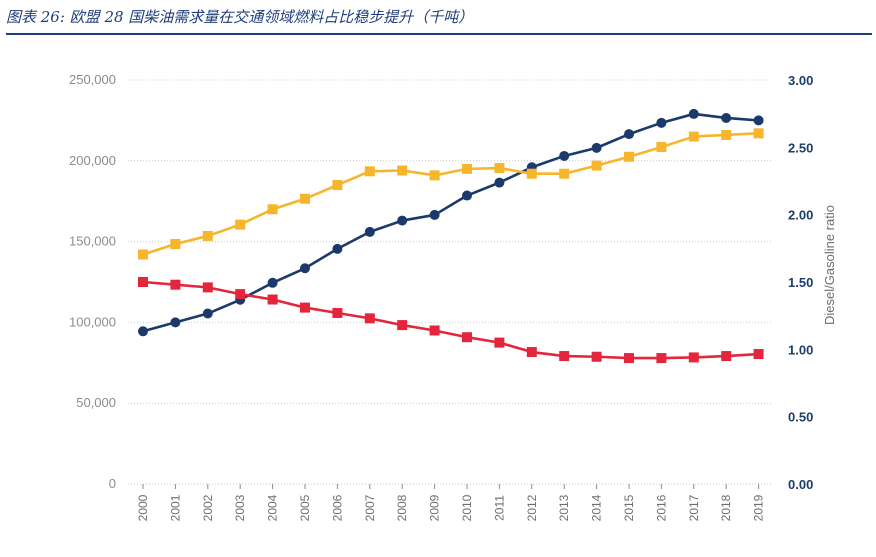 The height and width of the screenshot is (557, 876). Describe the element at coordinates (92, 241) in the screenshot. I see `left-tick-label: 150,000` at that location.